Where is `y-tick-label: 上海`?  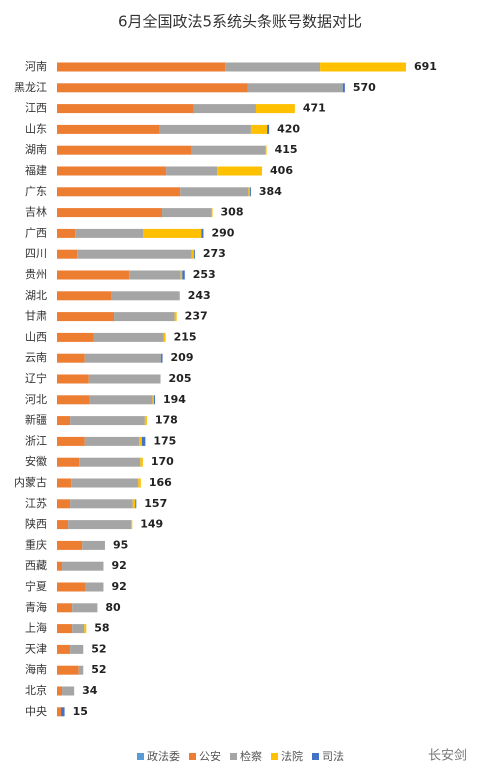
y-tick-label: 上海 is located at coordinates (36, 628).